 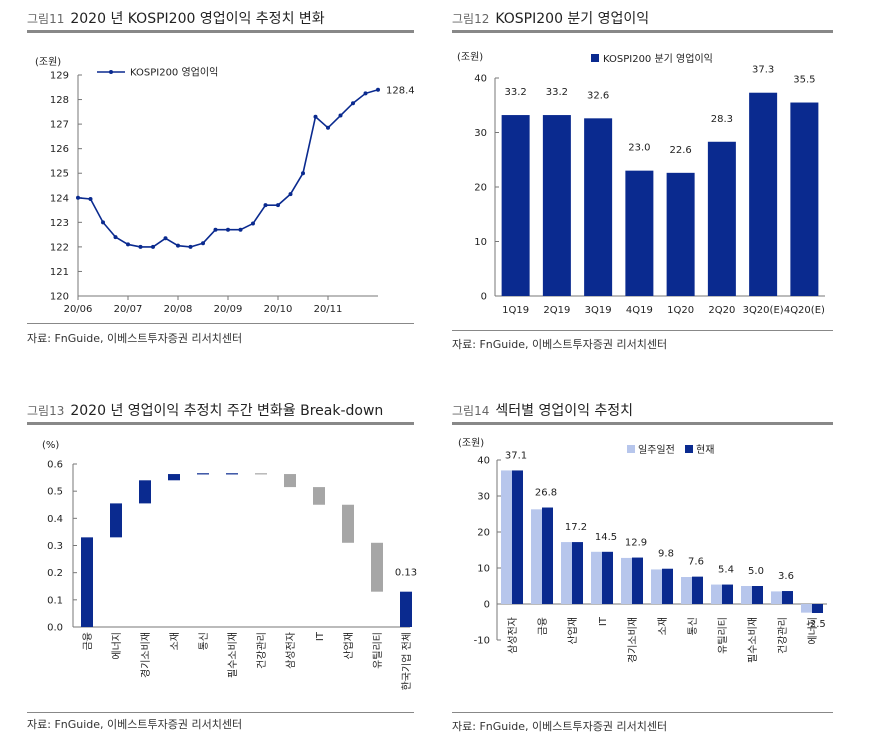 What do you see at coordinates (756, 571) in the screenshot?
I see `data-label: 5.0` at bounding box center [756, 571].